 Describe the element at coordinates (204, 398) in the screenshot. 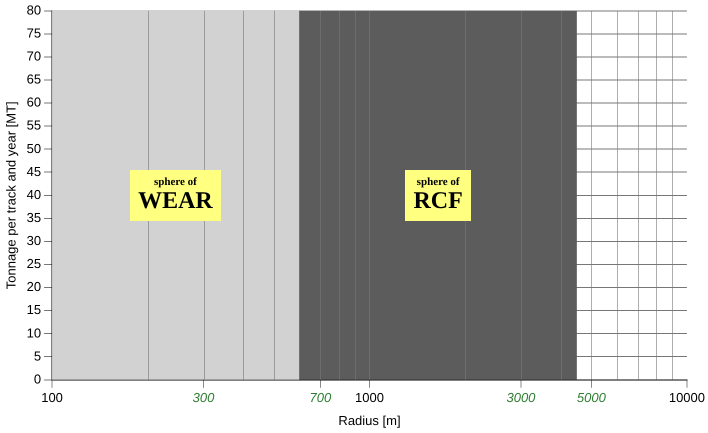

I see `x-tick-label: 300` at that location.